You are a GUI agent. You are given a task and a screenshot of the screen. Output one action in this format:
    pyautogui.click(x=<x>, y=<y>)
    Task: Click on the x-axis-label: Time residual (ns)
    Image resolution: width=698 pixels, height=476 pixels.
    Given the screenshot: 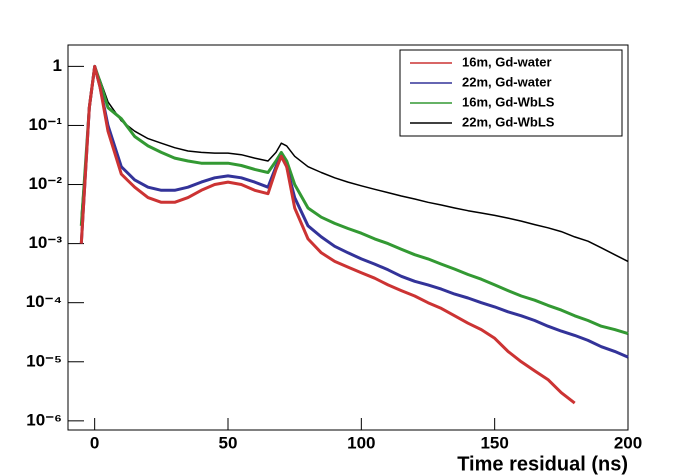 What is the action you would take?
    pyautogui.click(x=542, y=464)
    